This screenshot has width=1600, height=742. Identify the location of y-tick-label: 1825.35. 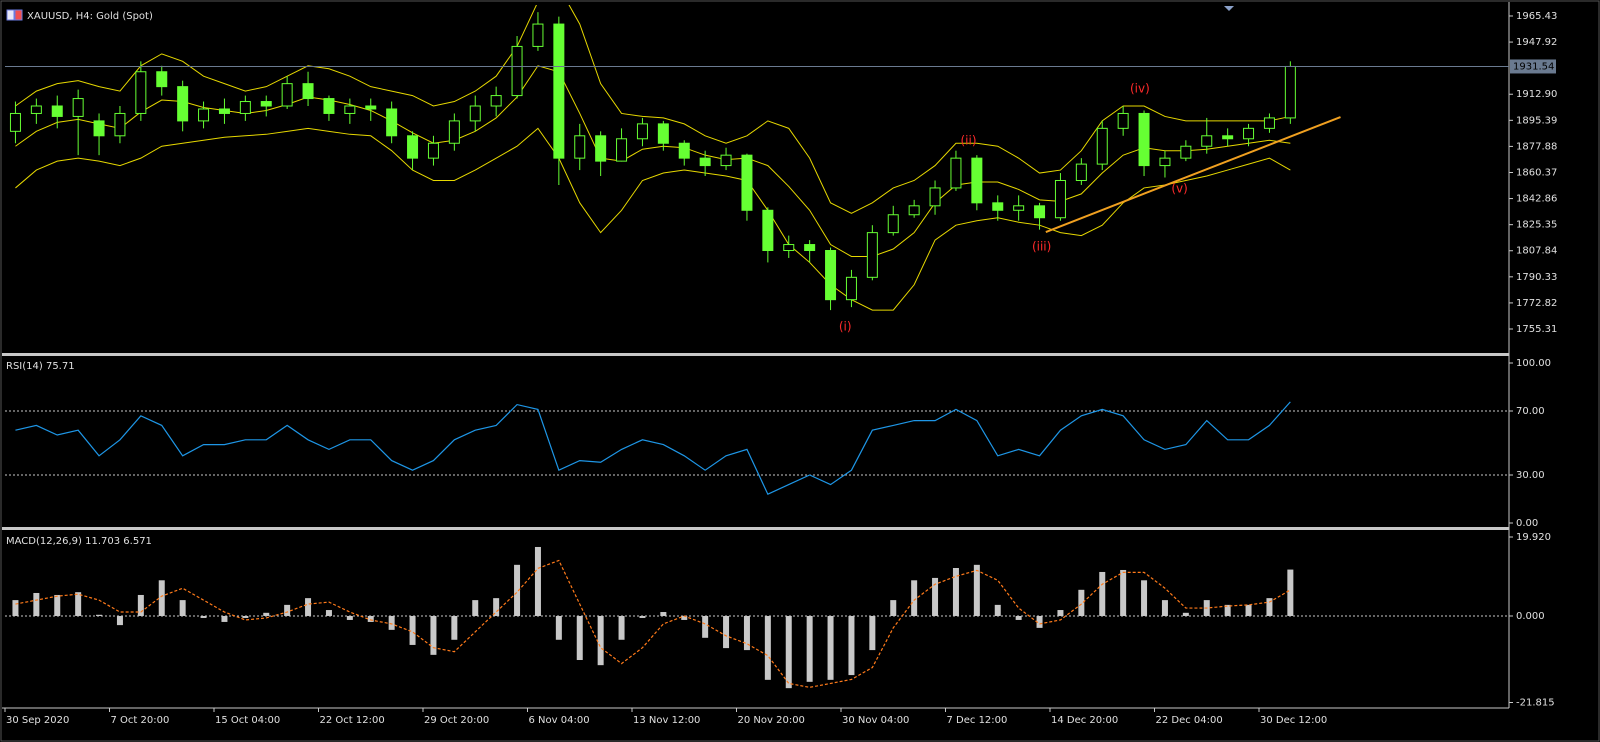
(1536, 225).